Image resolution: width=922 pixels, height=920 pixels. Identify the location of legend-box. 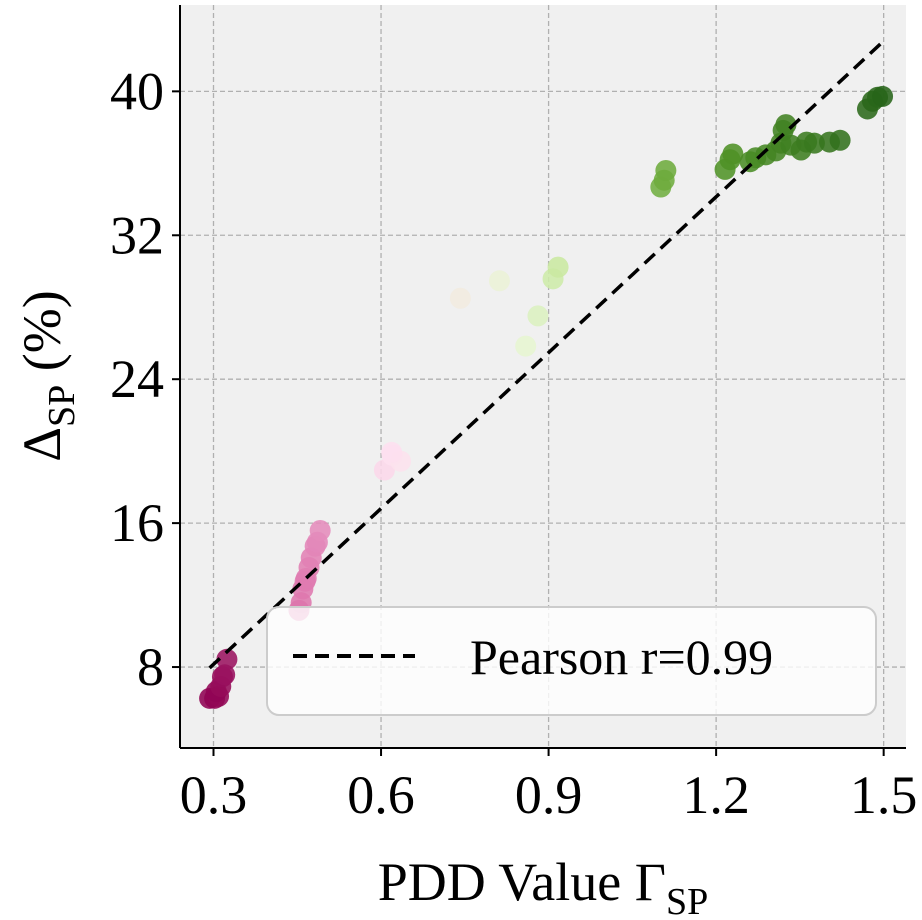
(571, 661).